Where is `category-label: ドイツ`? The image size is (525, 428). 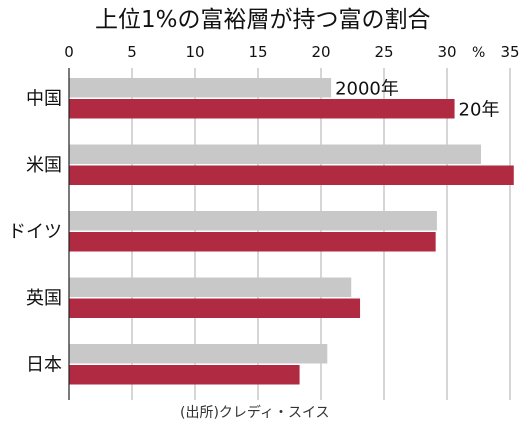 category-label: ドイツ is located at coordinates (35, 231).